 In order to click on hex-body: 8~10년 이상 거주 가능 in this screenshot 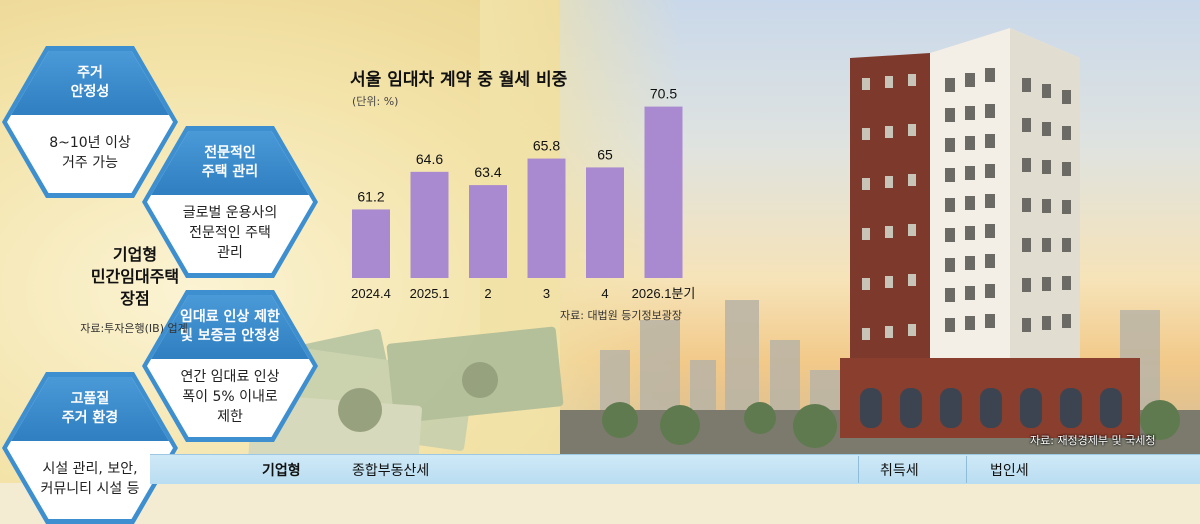, I will do `click(90, 153)`.